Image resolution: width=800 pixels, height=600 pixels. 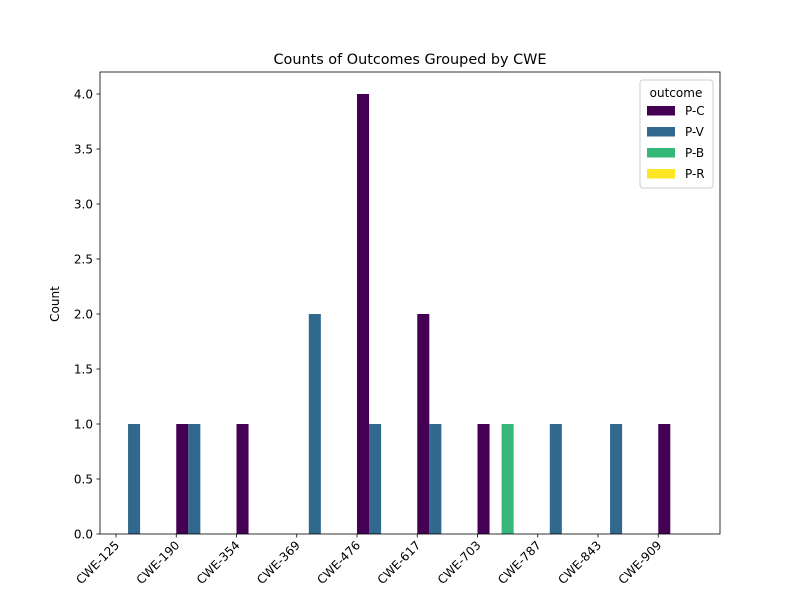 I want to click on chart-title: Counts of Outcomes Grouped by CWE, so click(x=410, y=60).